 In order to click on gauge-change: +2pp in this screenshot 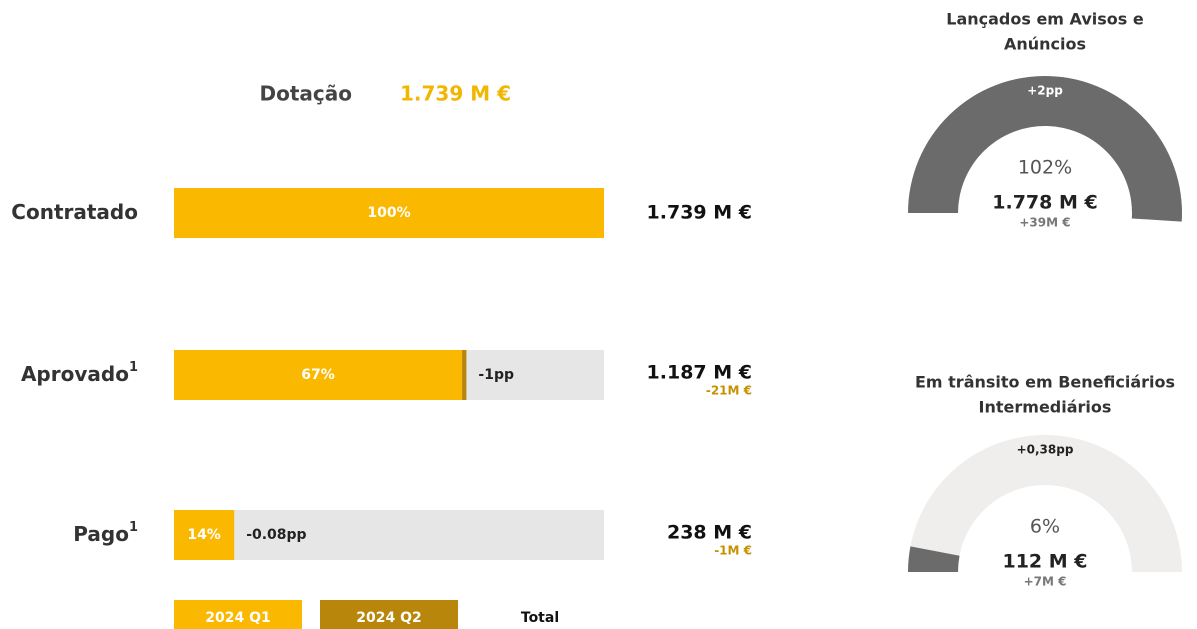, I will do `click(1045, 91)`.